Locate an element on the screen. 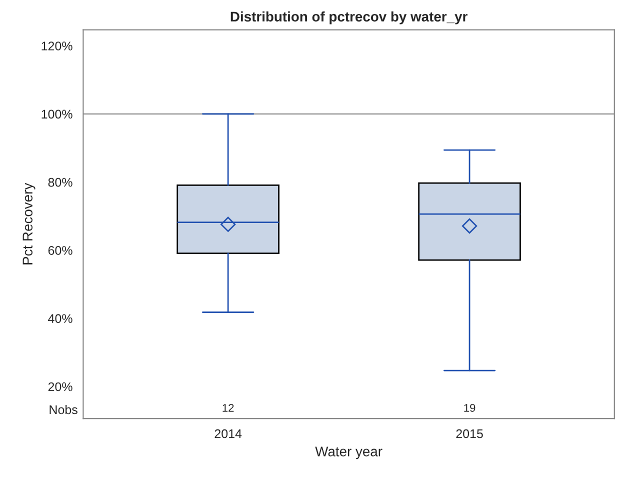 The height and width of the screenshot is (480, 640). y-tick-label: 20% is located at coordinates (60, 387).